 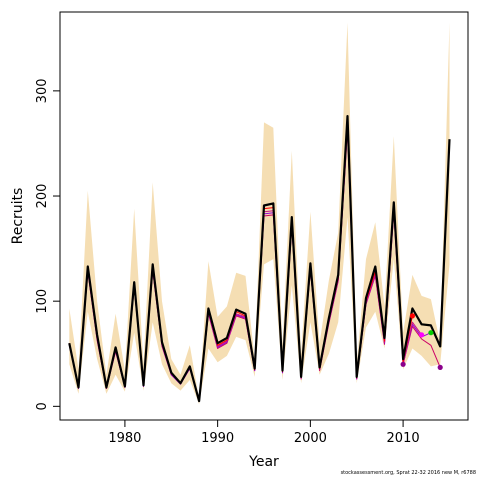 I want to click on x-tick-label-1990: 1990, so click(x=217, y=438).